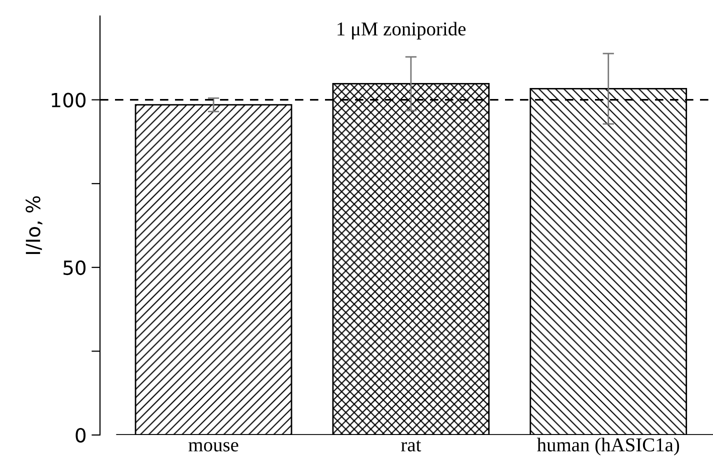 This screenshot has width=713, height=470. Describe the element at coordinates (213, 447) in the screenshot. I see `x-tick-label: mouse` at that location.